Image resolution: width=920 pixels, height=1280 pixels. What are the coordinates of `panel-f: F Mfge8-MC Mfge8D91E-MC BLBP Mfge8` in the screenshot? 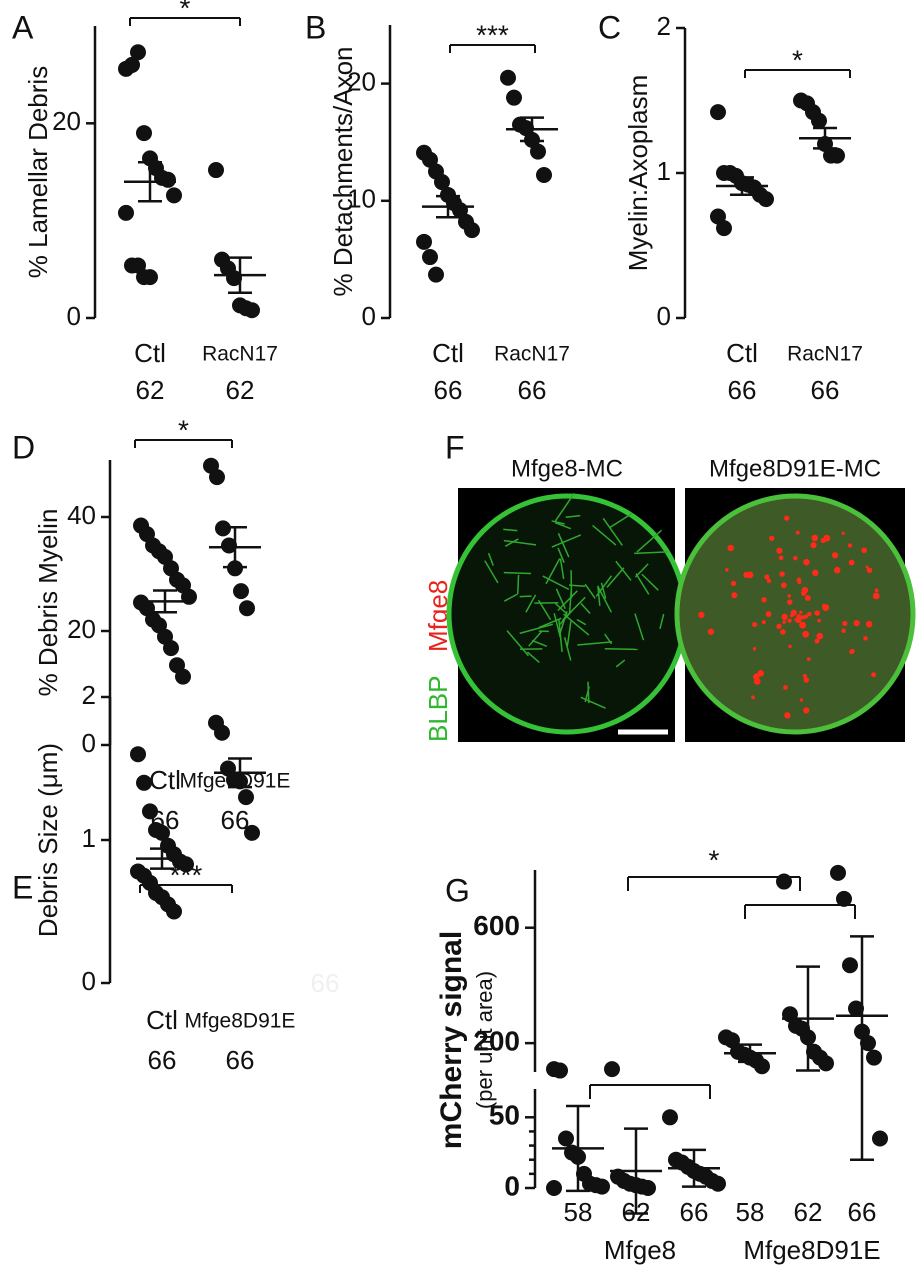 It's located at (669, 586).